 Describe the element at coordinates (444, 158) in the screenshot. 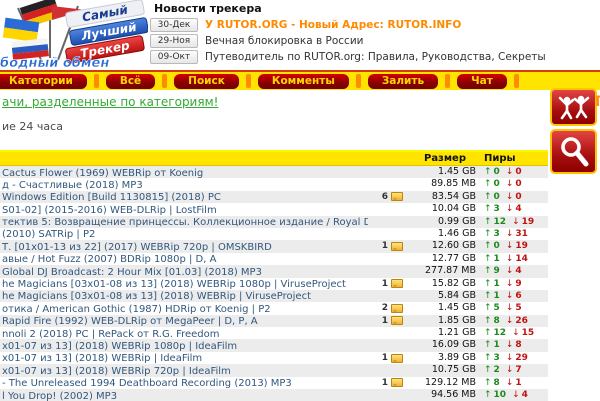

I see `header-size: Размер` at that location.